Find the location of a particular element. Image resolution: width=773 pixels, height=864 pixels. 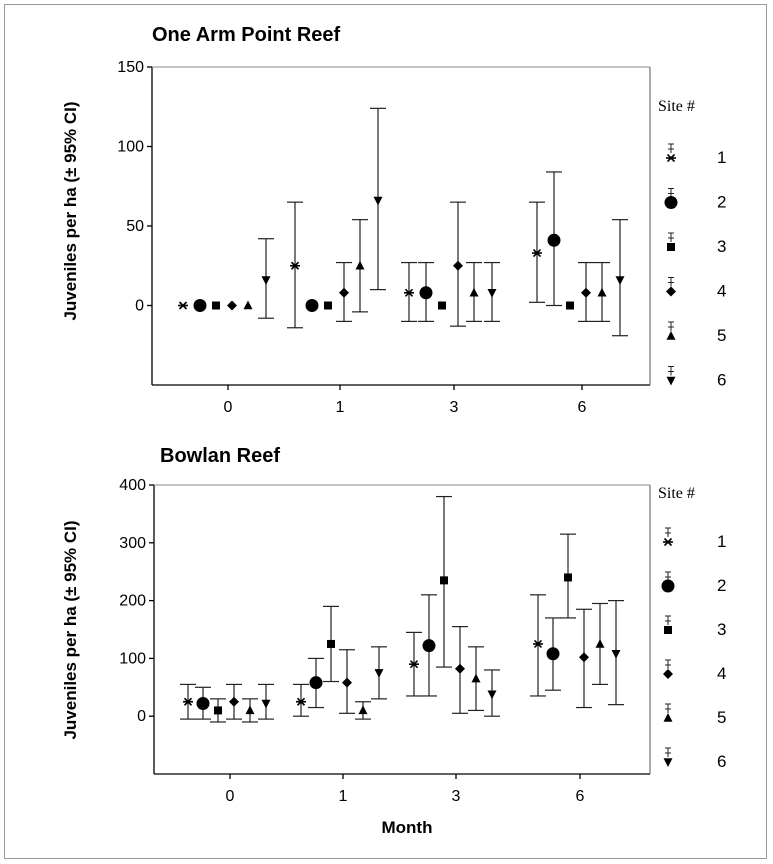

y-tick-label: 50 is located at coordinates (135, 226).